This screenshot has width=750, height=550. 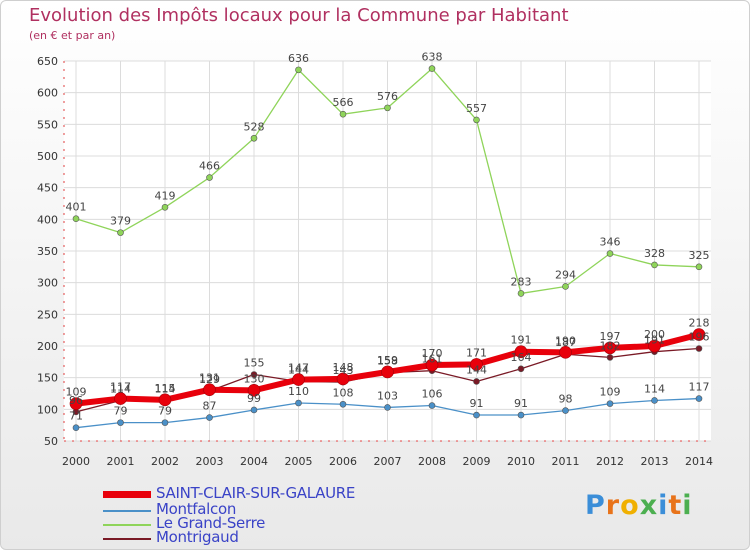 I want to click on x-tick-label: 2006, so click(x=343, y=461).